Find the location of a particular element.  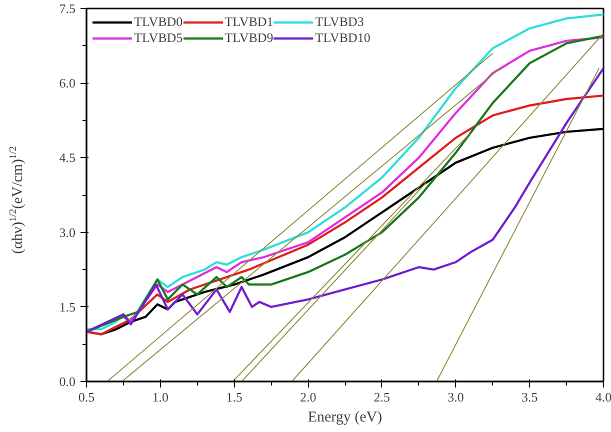

x-tick-label: 1.0 is located at coordinates (160, 397).